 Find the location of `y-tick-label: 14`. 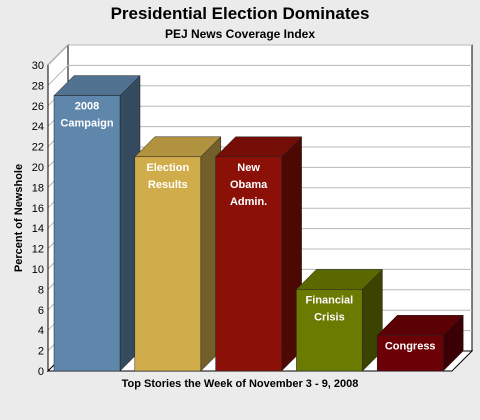

y-tick-label: 14 is located at coordinates (38, 229).